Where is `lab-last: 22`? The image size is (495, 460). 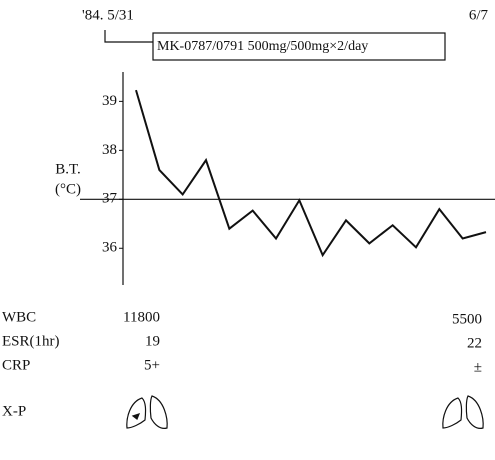
lab-last: 22 is located at coordinates (474, 343).